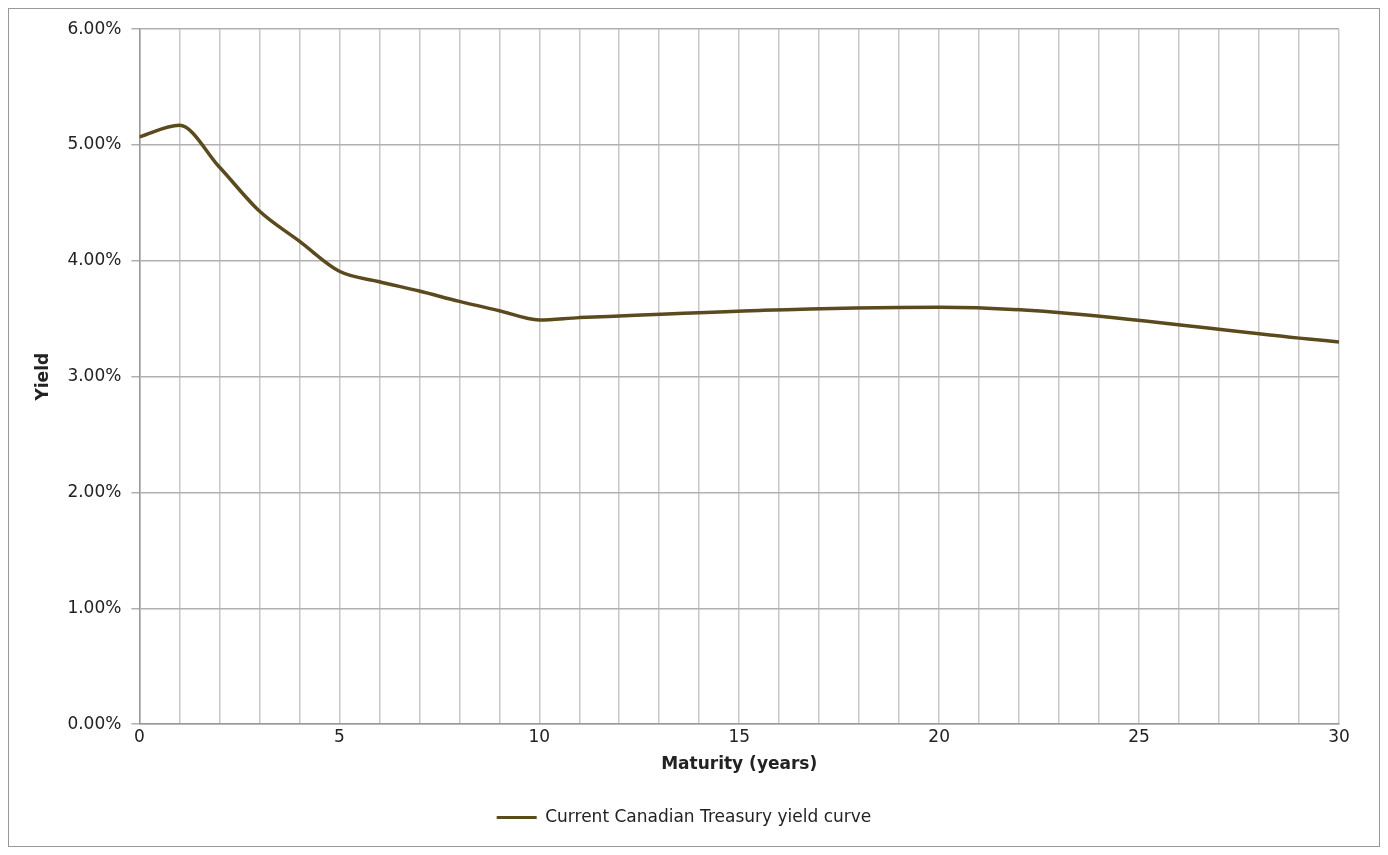 The height and width of the screenshot is (855, 1388). Describe the element at coordinates (939, 735) in the screenshot. I see `x-tick-label: 20` at that location.